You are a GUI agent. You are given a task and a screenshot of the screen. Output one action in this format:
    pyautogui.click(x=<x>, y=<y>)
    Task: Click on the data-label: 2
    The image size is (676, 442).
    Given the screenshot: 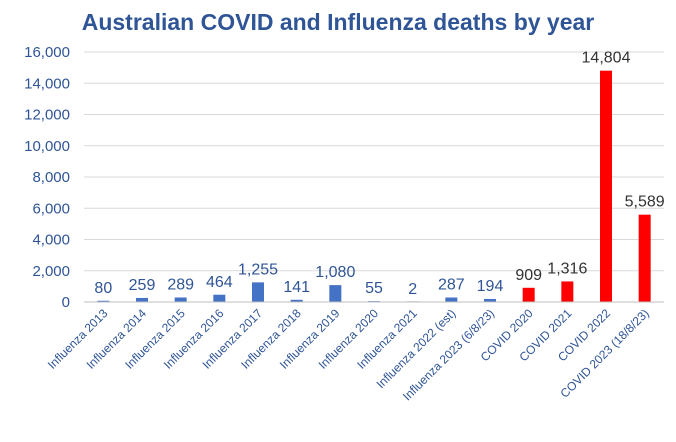 What is the action you would take?
    pyautogui.click(x=412, y=289)
    